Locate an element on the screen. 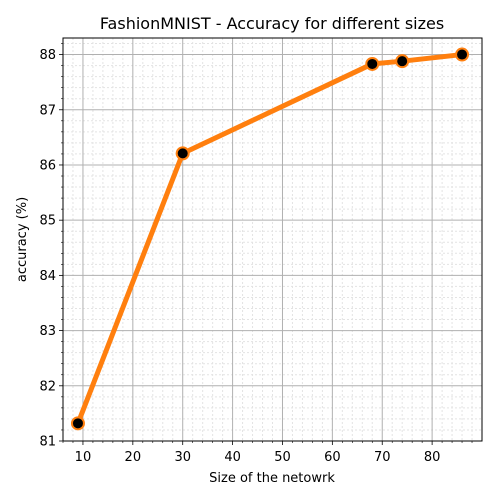  x-tick-label: 30 is located at coordinates (182, 457).